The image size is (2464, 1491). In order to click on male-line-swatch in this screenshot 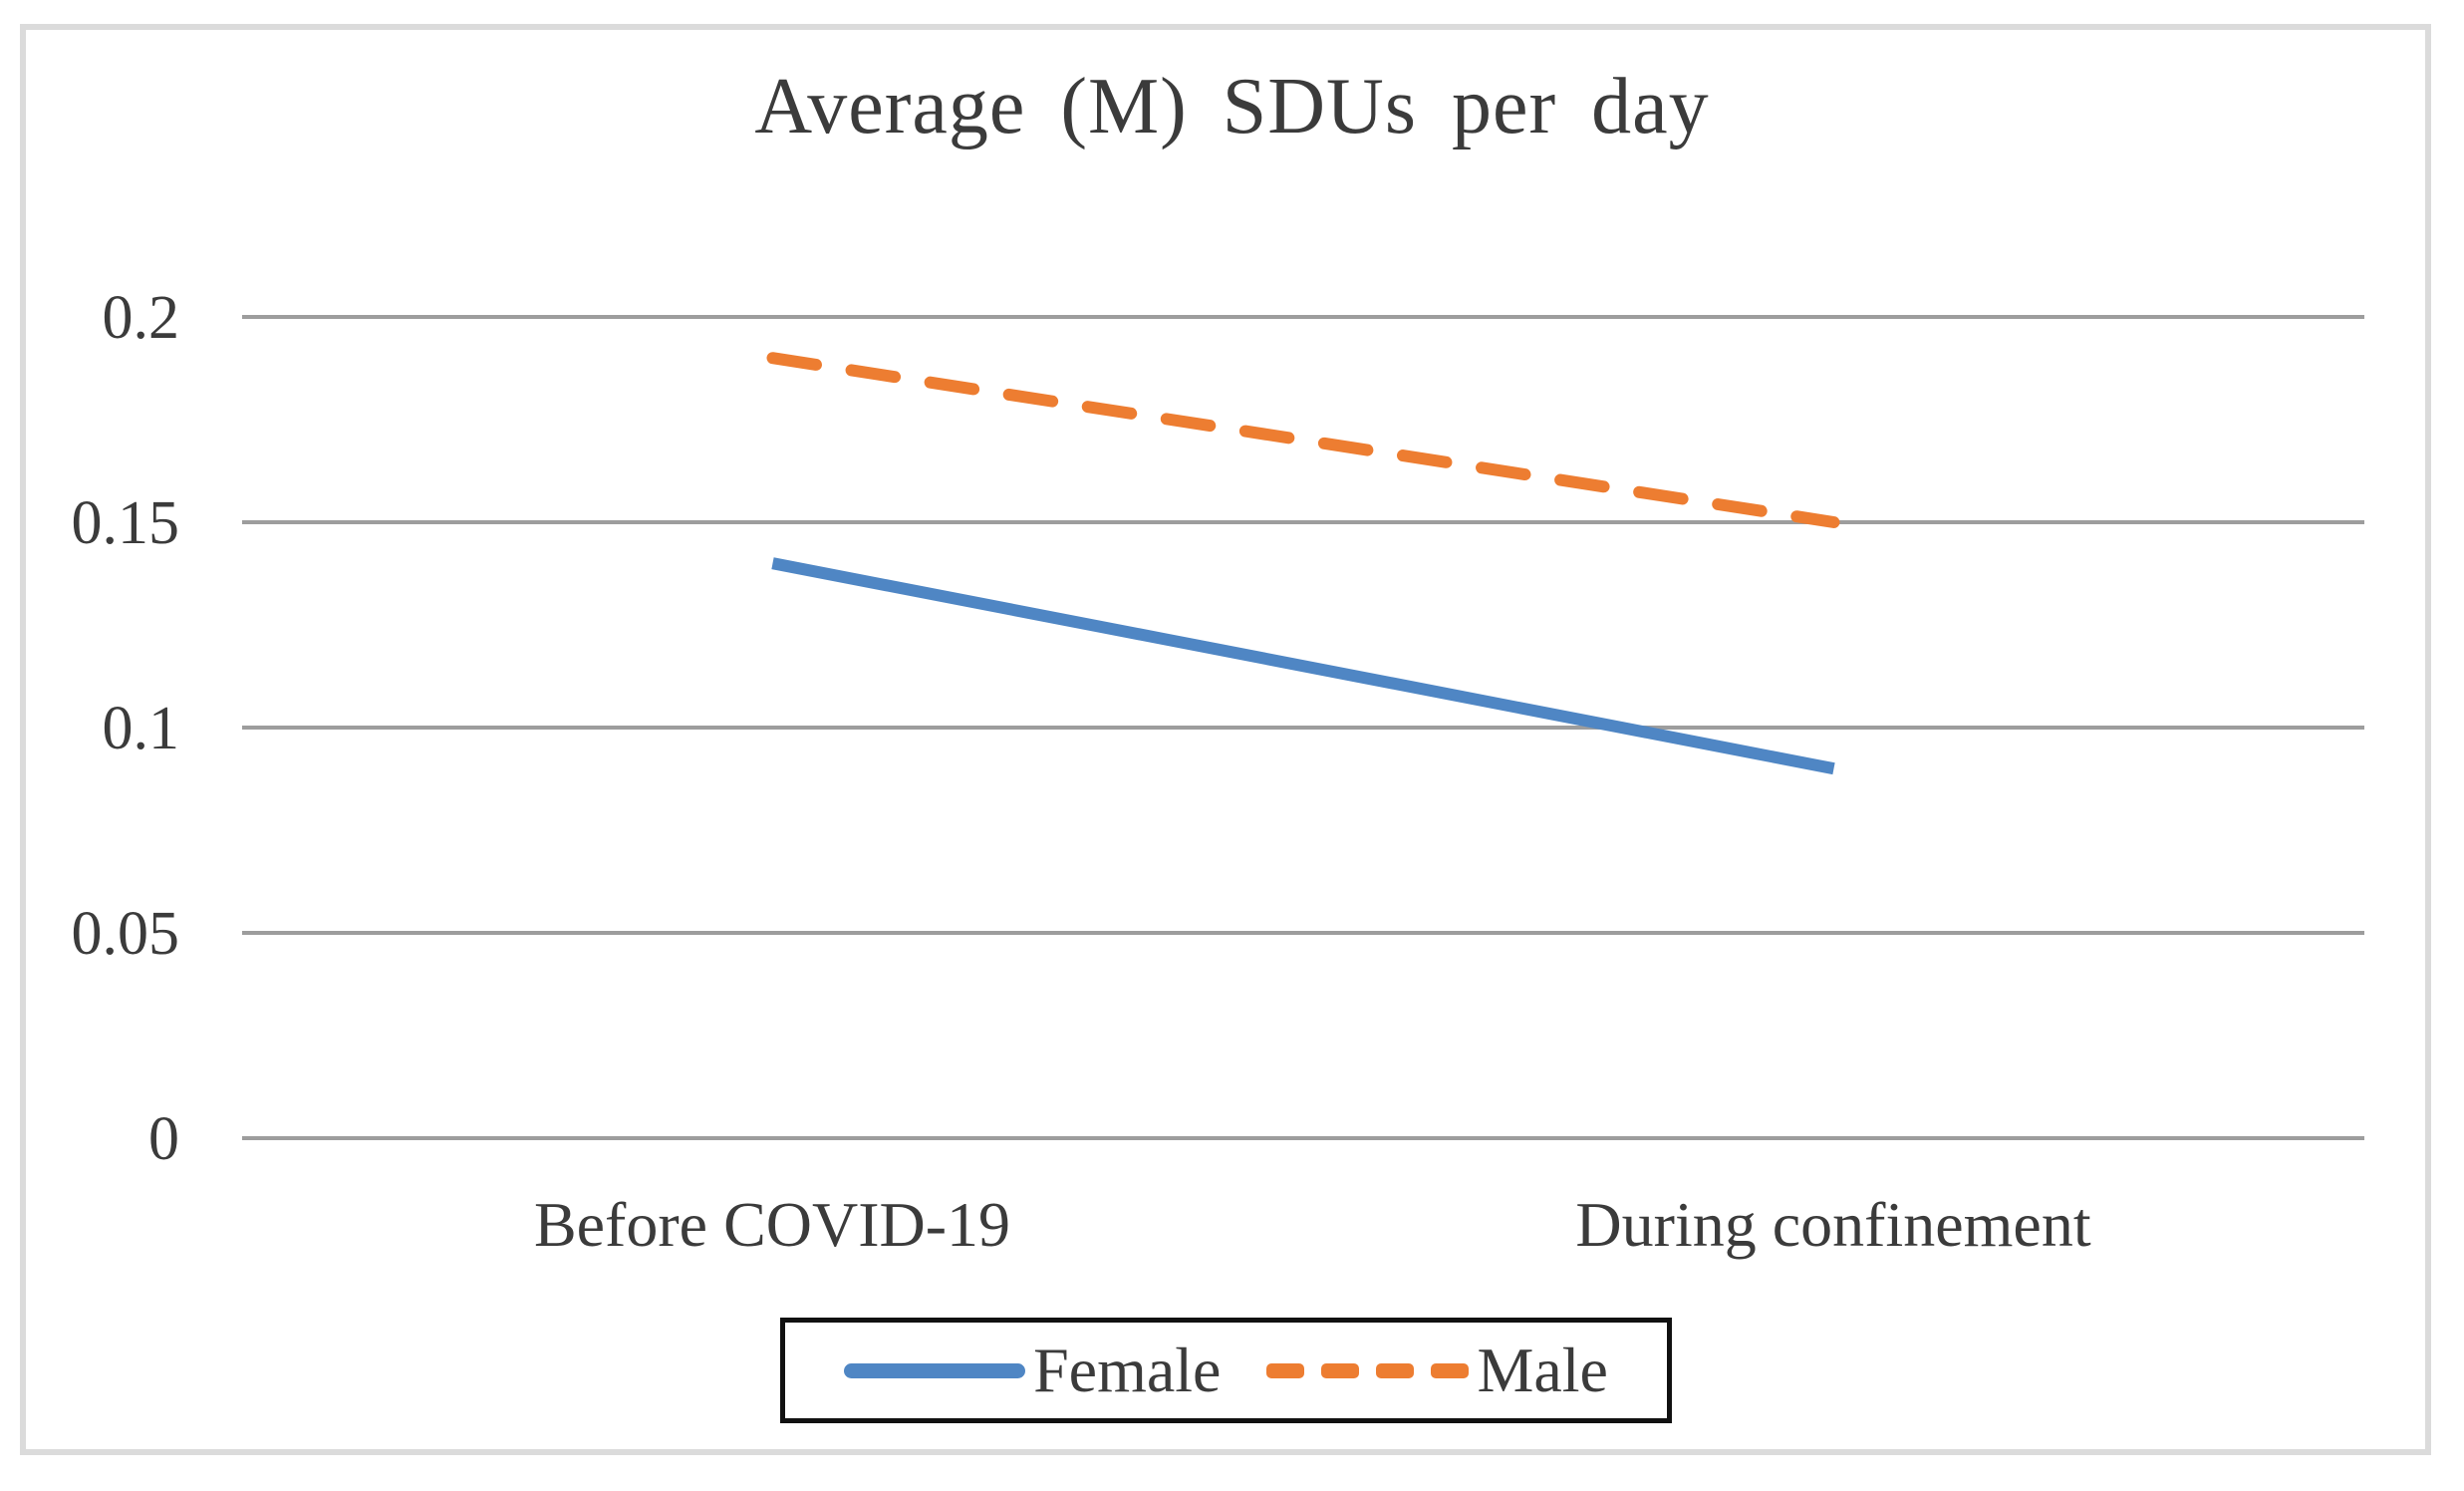, I will do `click(1368, 1370)`.